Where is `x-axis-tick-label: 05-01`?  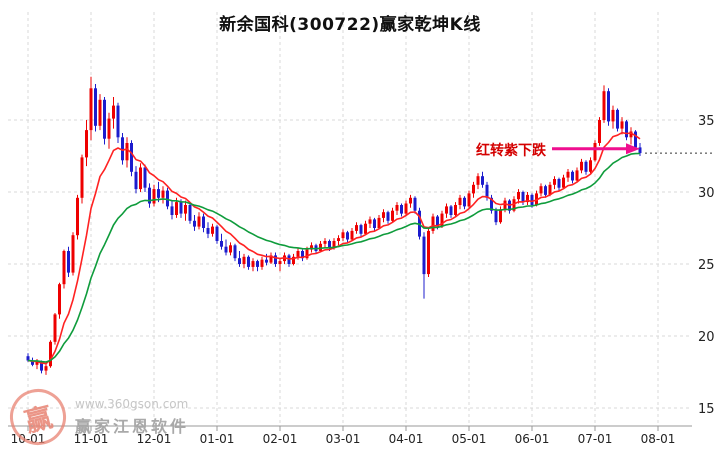
x-axis-tick-label: 05-01 is located at coordinates (469, 439).